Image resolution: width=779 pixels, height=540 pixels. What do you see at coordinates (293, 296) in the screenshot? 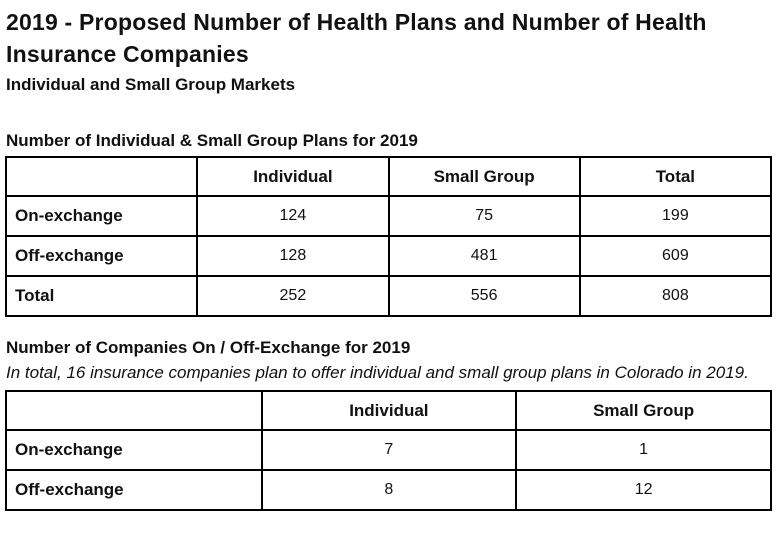
I see `value-cell: 252` at bounding box center [293, 296].